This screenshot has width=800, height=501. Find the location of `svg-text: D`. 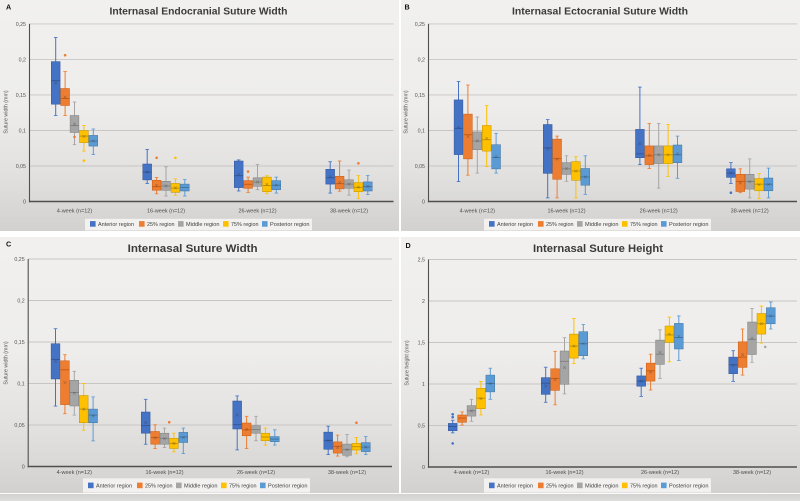

svg-text: D is located at coordinates (408, 245).